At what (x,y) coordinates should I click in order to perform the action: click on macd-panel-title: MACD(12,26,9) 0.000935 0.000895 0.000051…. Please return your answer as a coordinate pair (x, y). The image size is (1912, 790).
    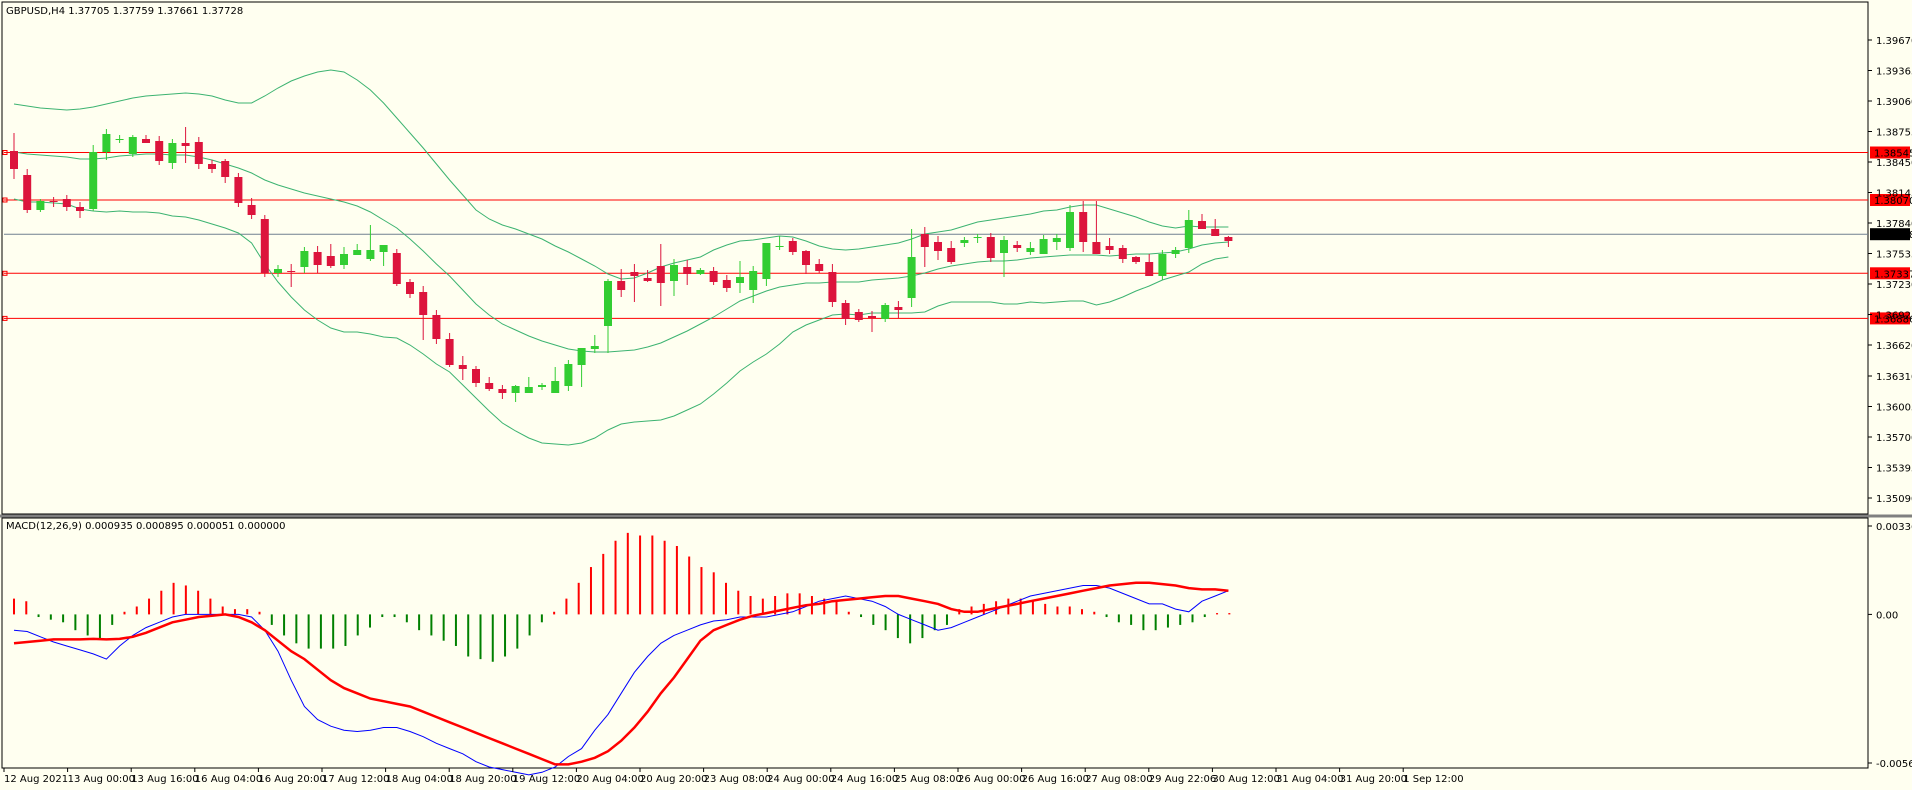
    Looking at the image, I should click on (146, 526).